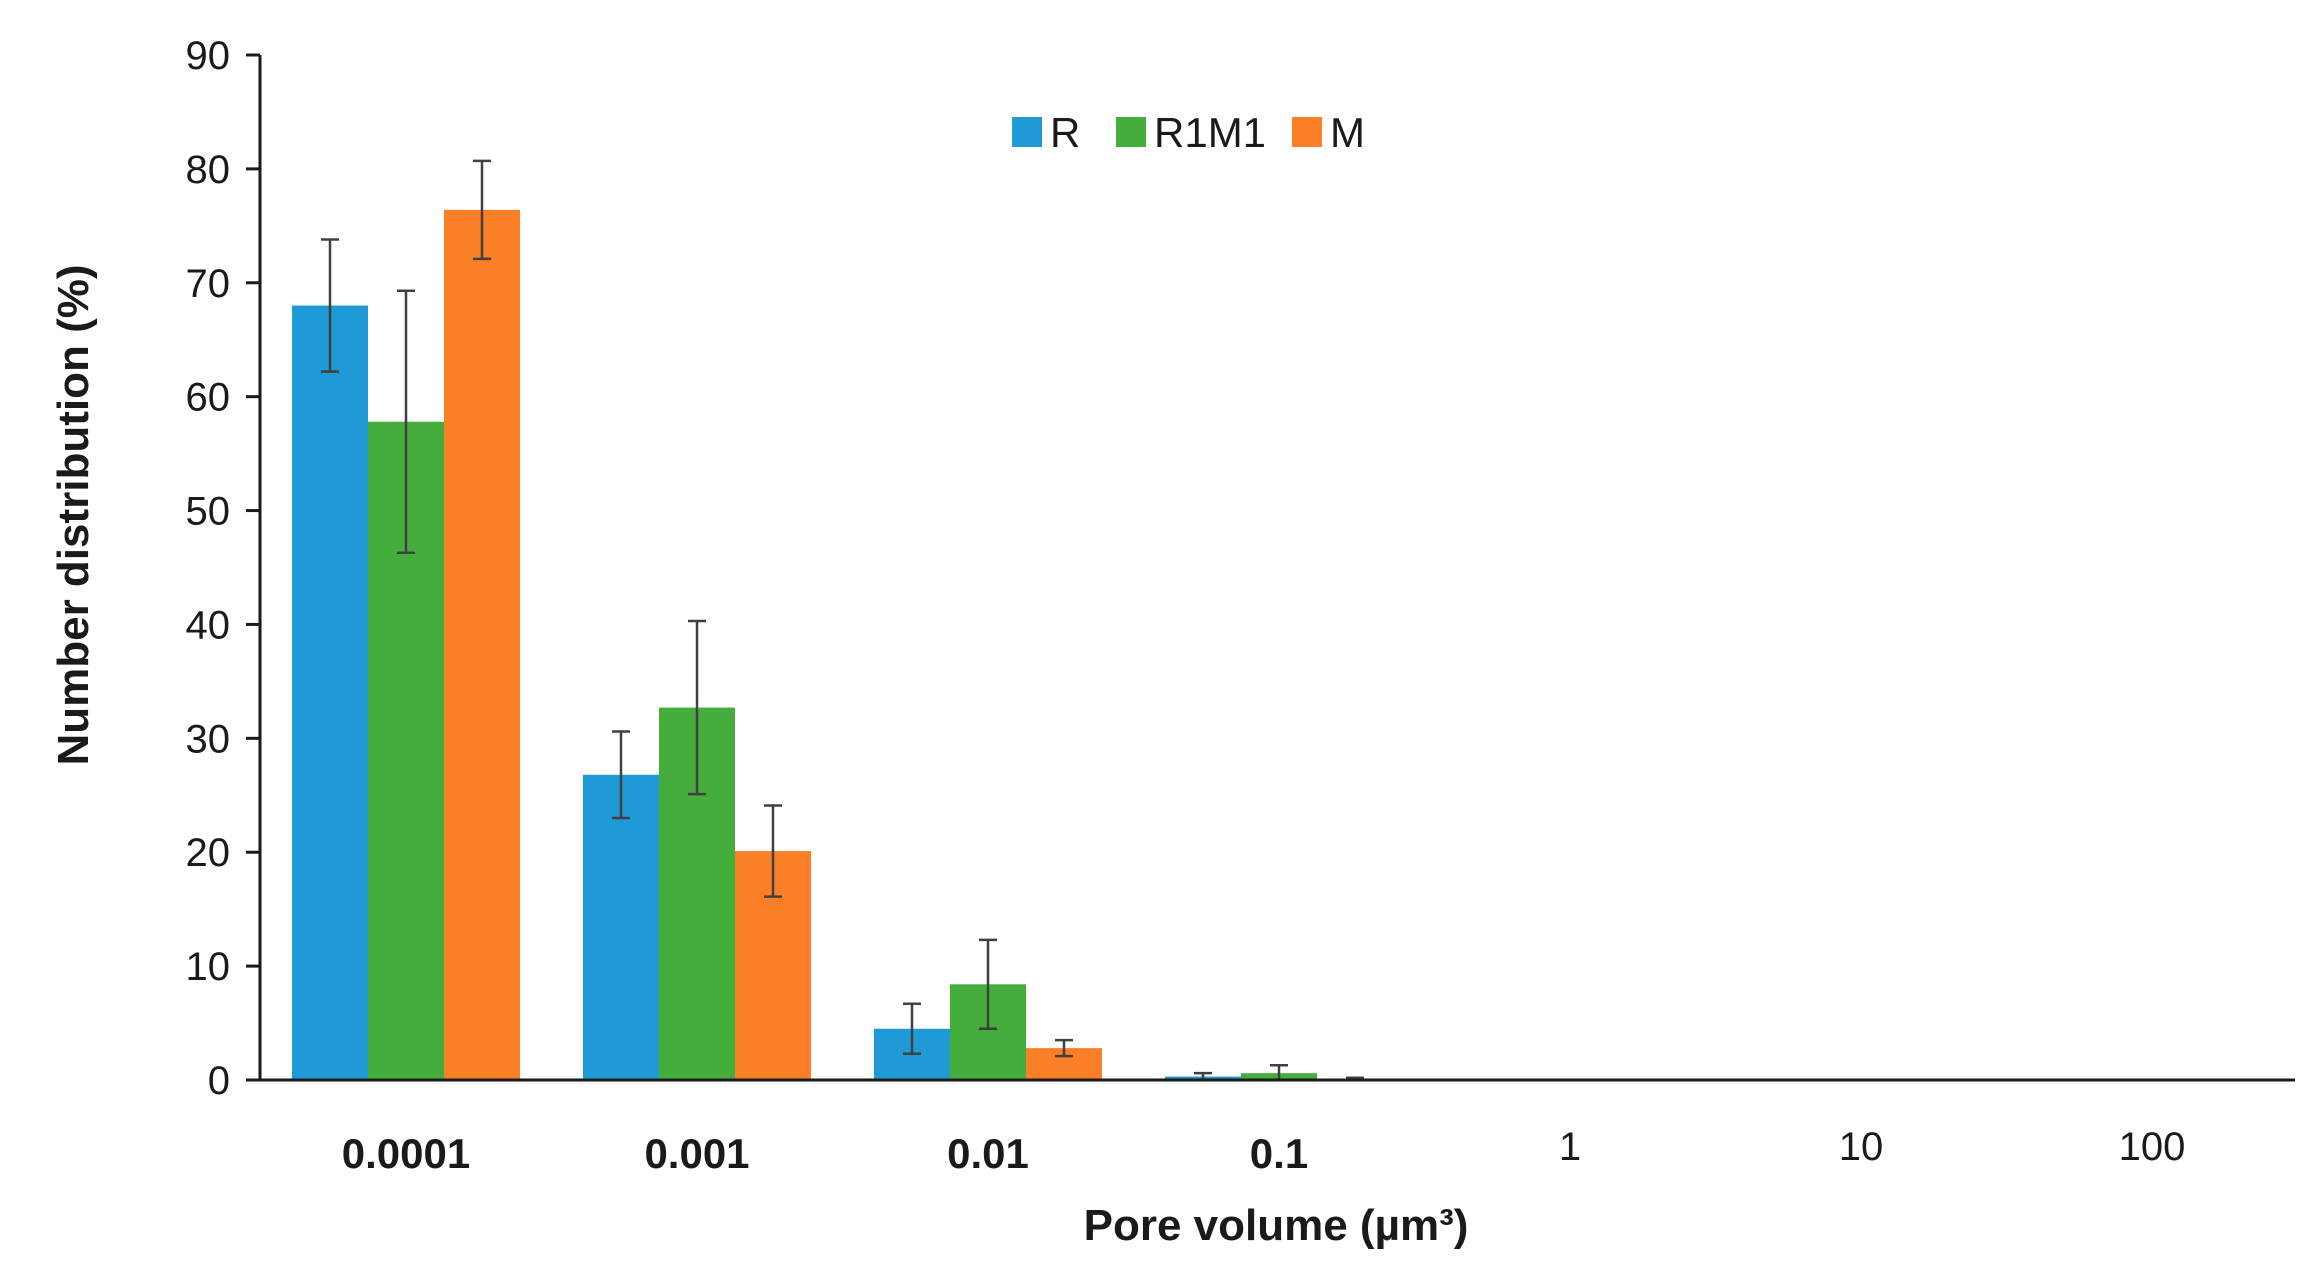  I want to click on legend-swatch-m, so click(1307, 132).